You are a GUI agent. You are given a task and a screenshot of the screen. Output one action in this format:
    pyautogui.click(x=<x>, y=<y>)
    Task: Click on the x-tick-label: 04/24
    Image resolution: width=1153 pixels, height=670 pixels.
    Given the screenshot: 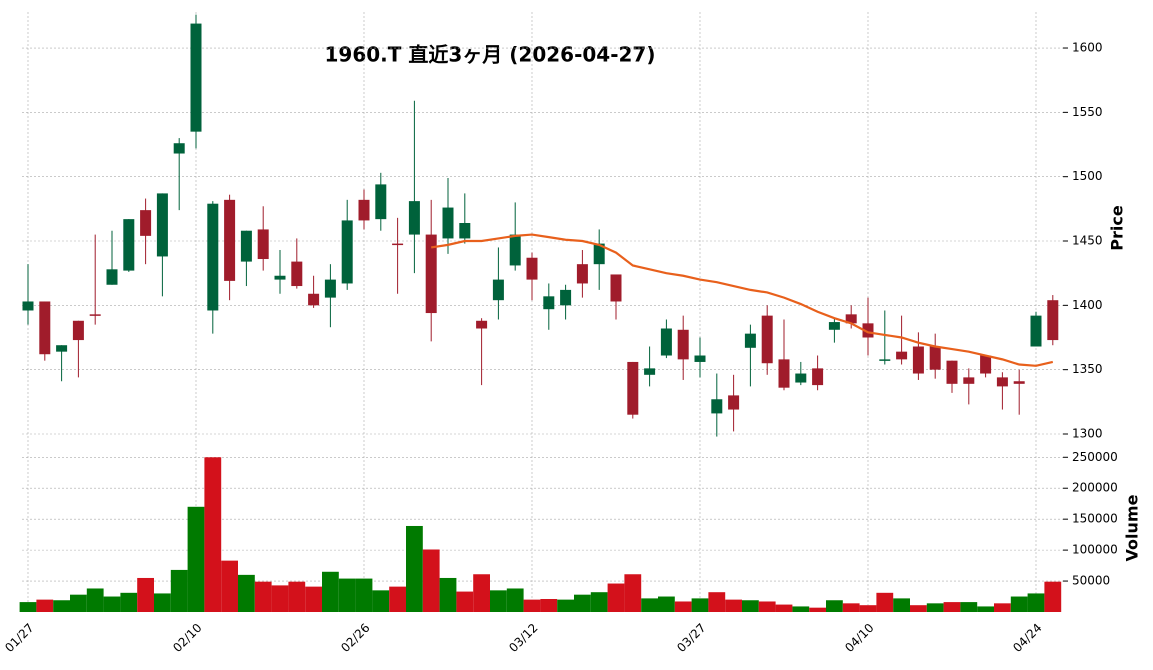 What is the action you would take?
    pyautogui.click(x=1027, y=638)
    